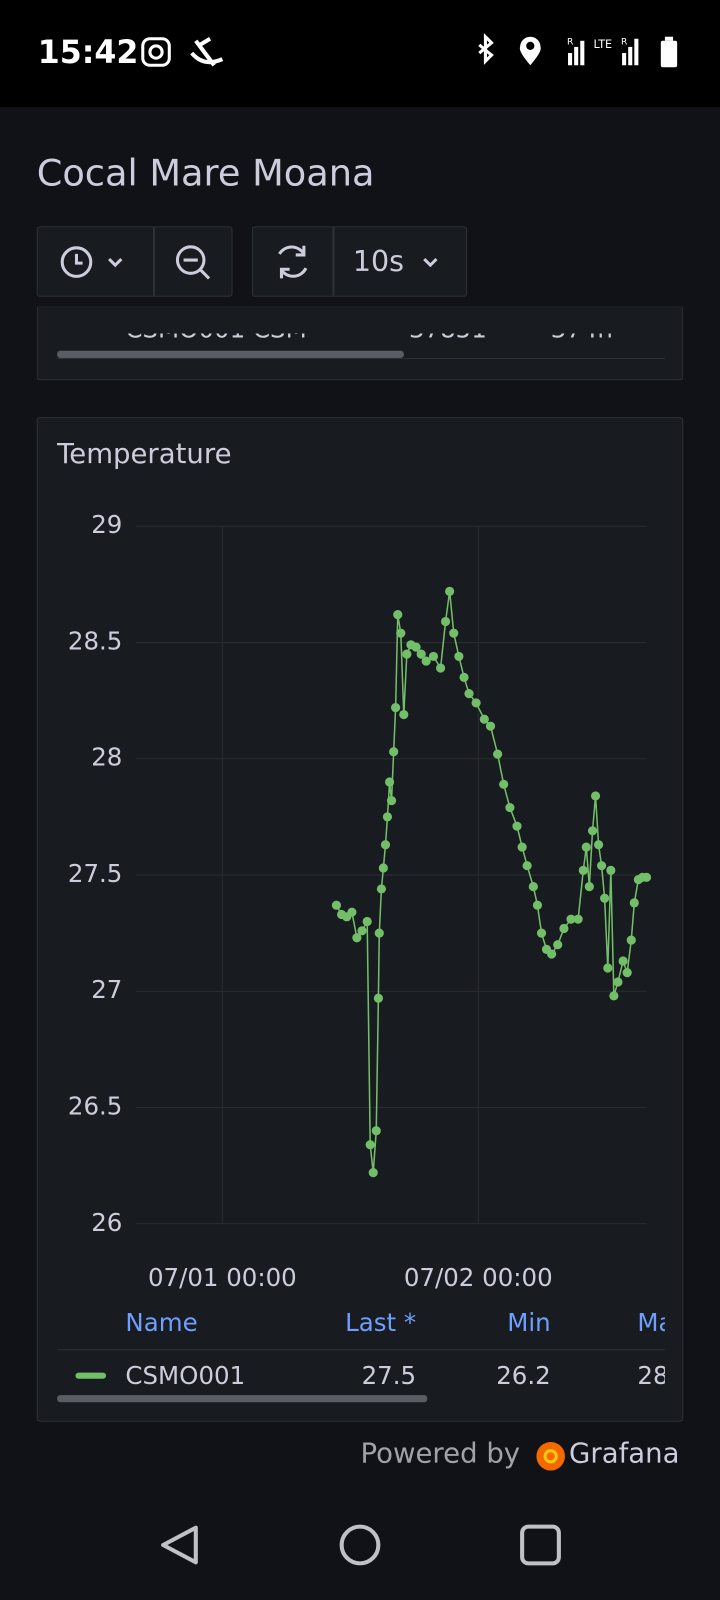 The image size is (720, 1600). What do you see at coordinates (88, 53) in the screenshot?
I see `clock: 15:42` at bounding box center [88, 53].